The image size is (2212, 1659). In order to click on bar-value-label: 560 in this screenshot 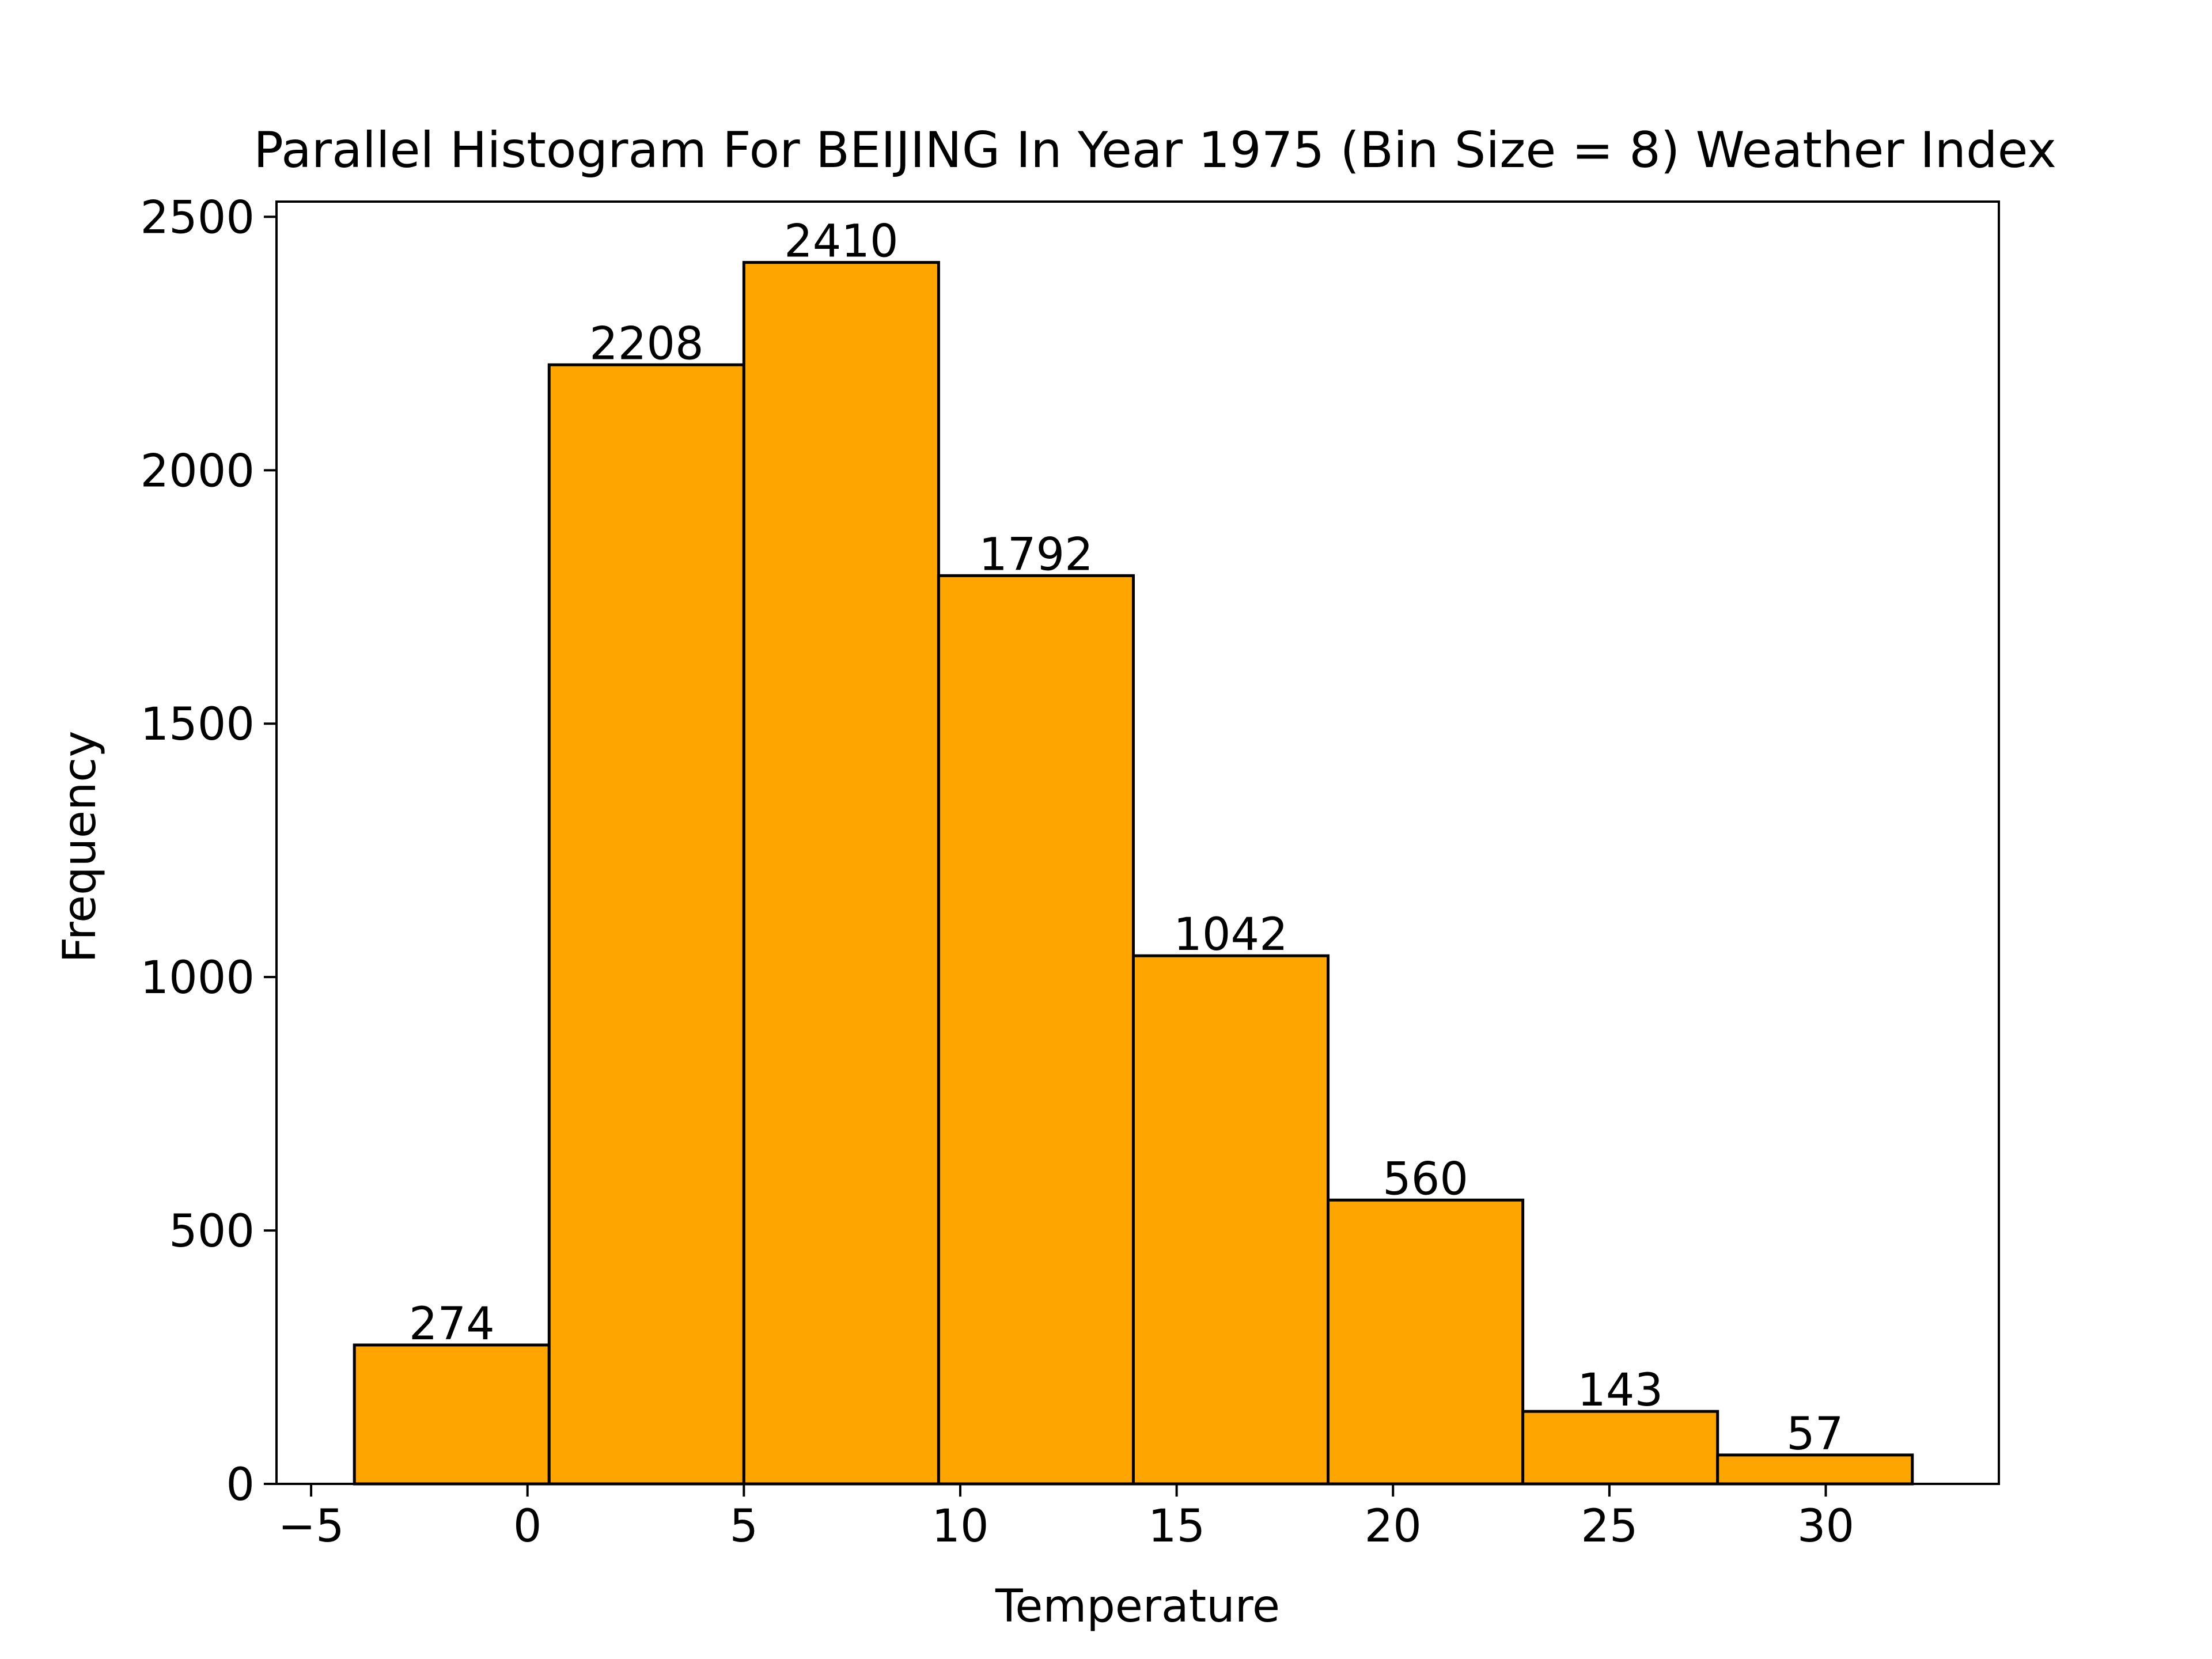, I will do `click(1425, 1179)`.